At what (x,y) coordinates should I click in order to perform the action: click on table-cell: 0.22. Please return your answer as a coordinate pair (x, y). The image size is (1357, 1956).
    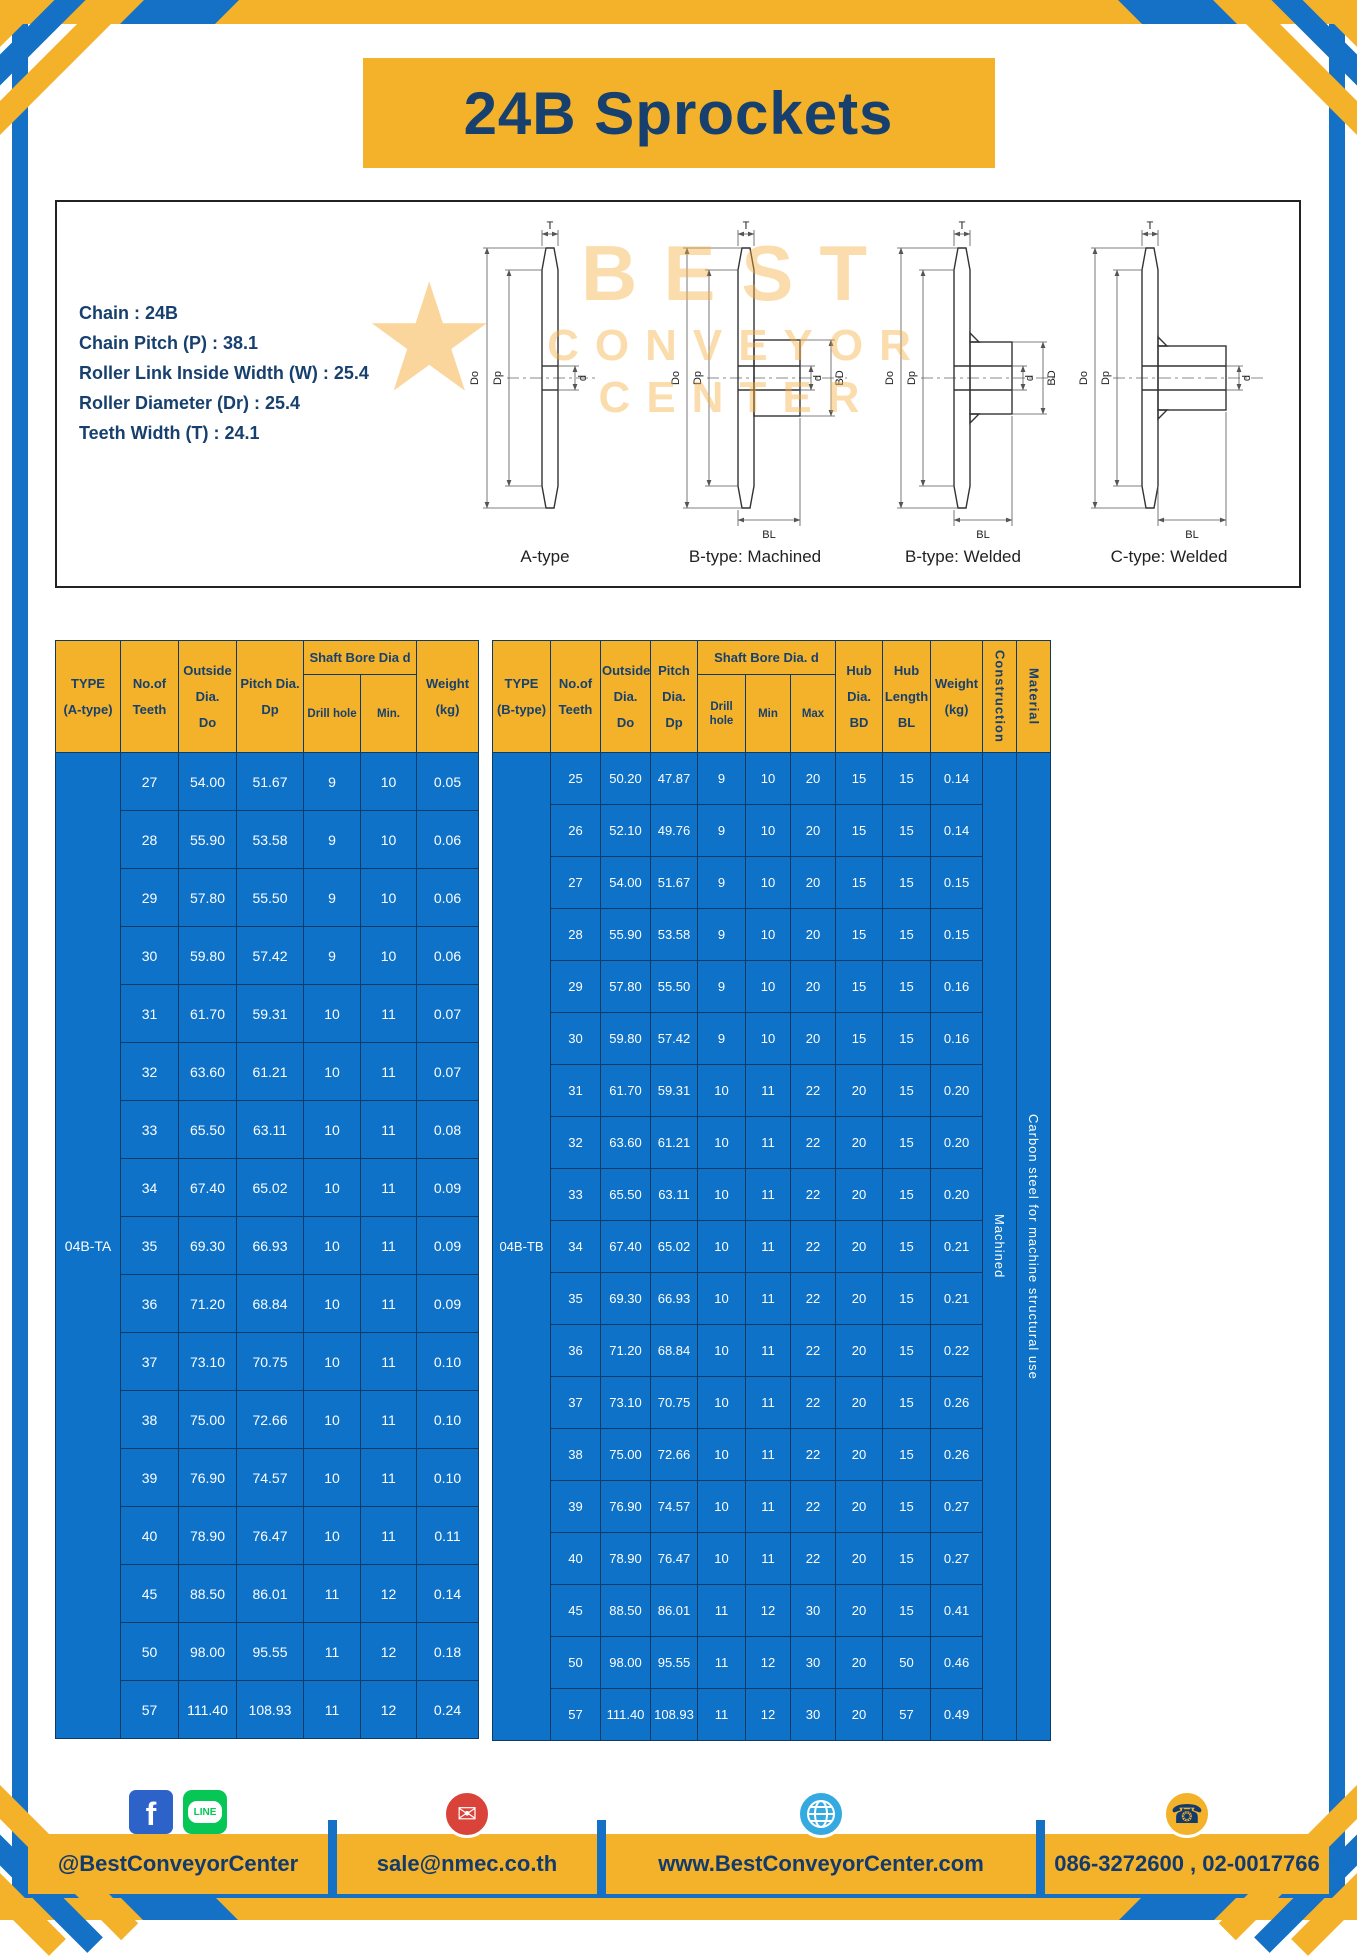
    Looking at the image, I should click on (957, 1350).